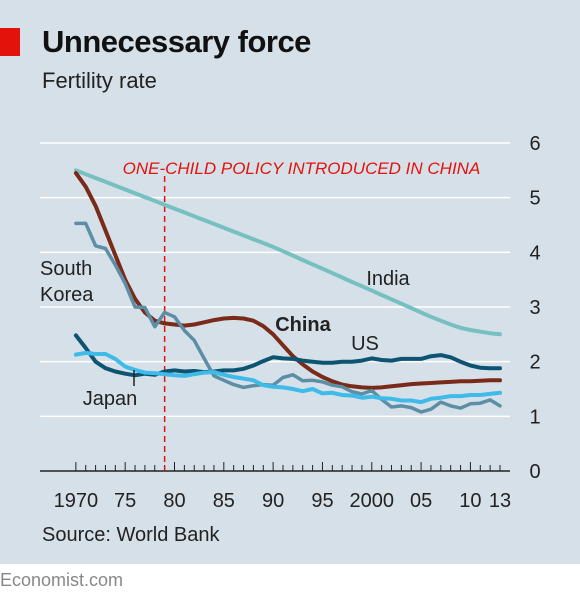  Describe the element at coordinates (470, 501) in the screenshot. I see `x-tick-label: 10` at that location.